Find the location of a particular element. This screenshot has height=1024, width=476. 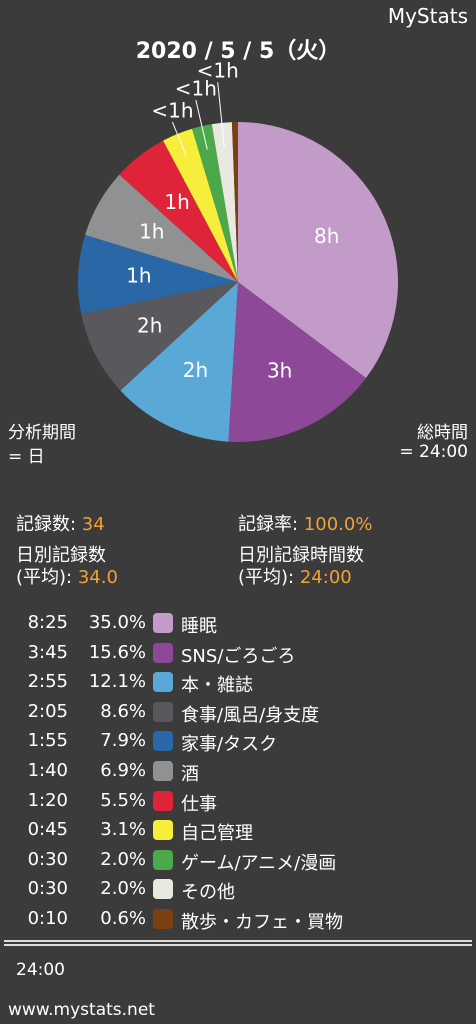

slice-label: 8h is located at coordinates (326, 236).